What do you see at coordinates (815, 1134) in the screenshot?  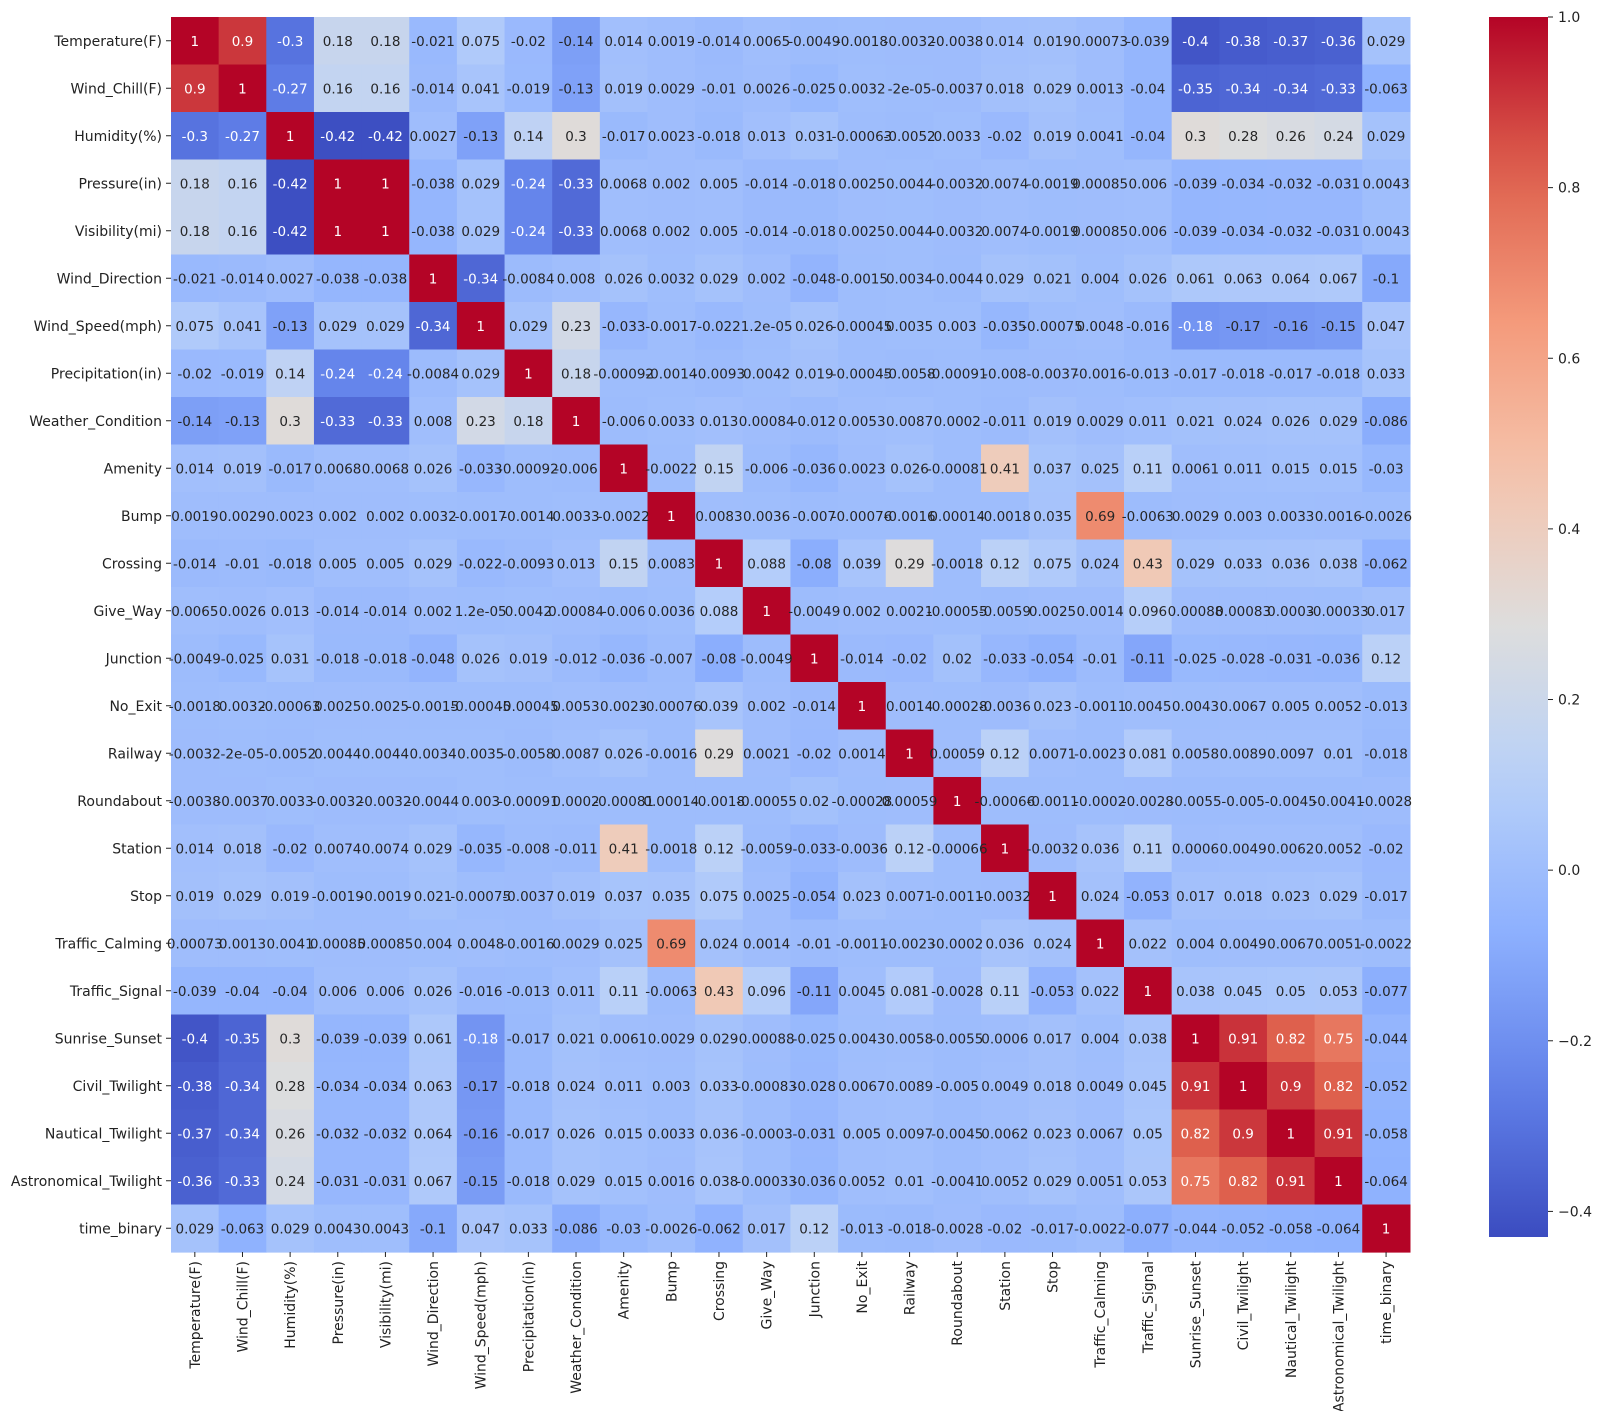 I see `cell-annotation: -0.031` at bounding box center [815, 1134].